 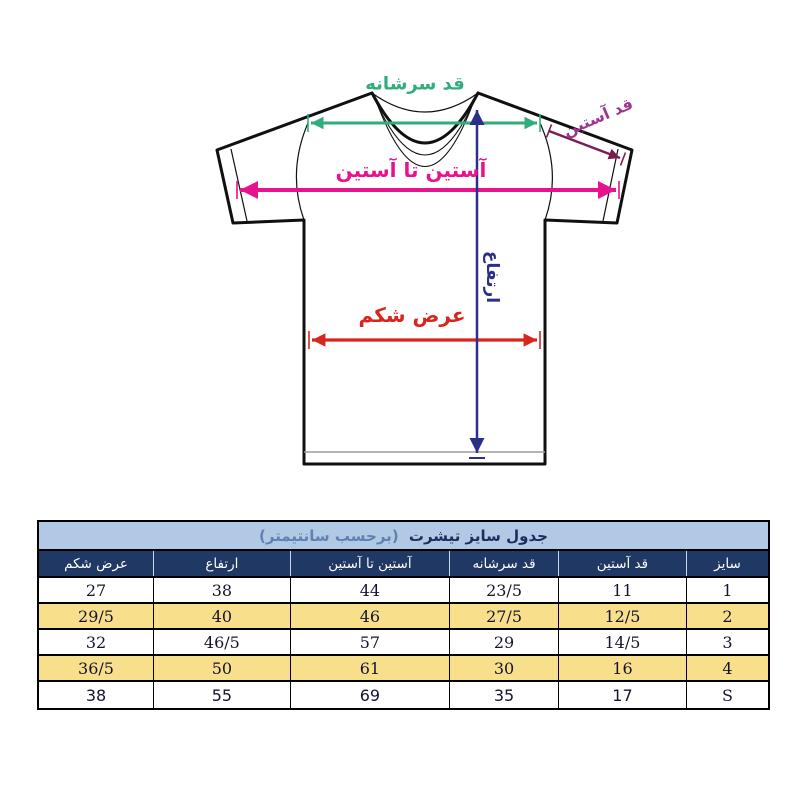 I want to click on collar-back-line, so click(x=425, y=102).